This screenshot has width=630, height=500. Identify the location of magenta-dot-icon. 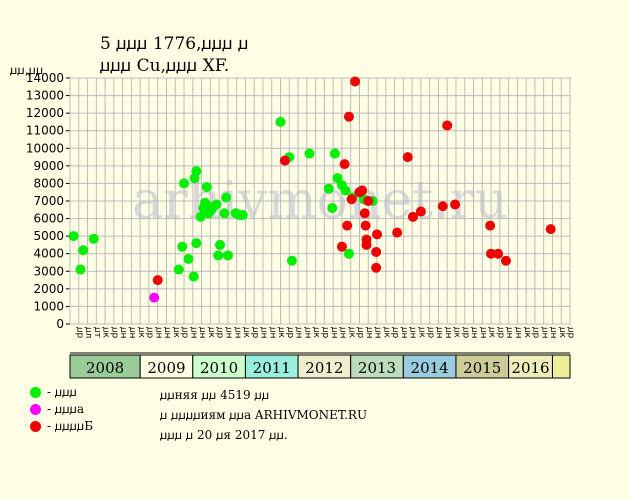
(35, 409).